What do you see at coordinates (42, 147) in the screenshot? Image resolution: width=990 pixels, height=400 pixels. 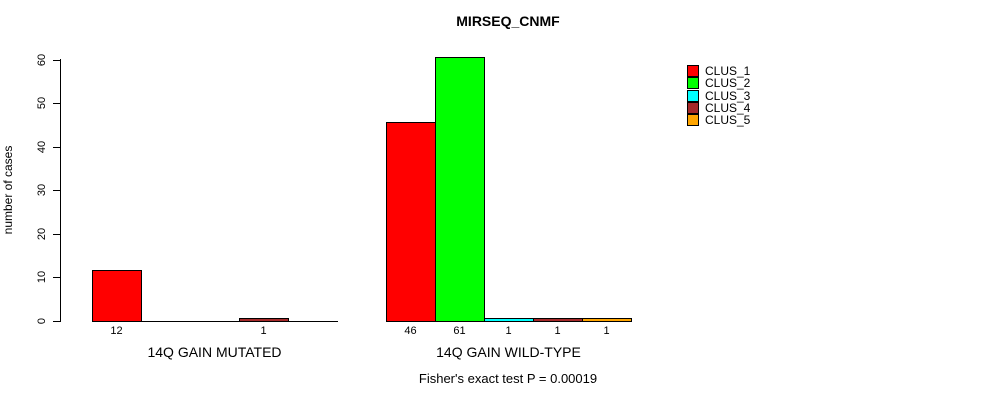 I see `y-axis-tick-label: 40` at bounding box center [42, 147].